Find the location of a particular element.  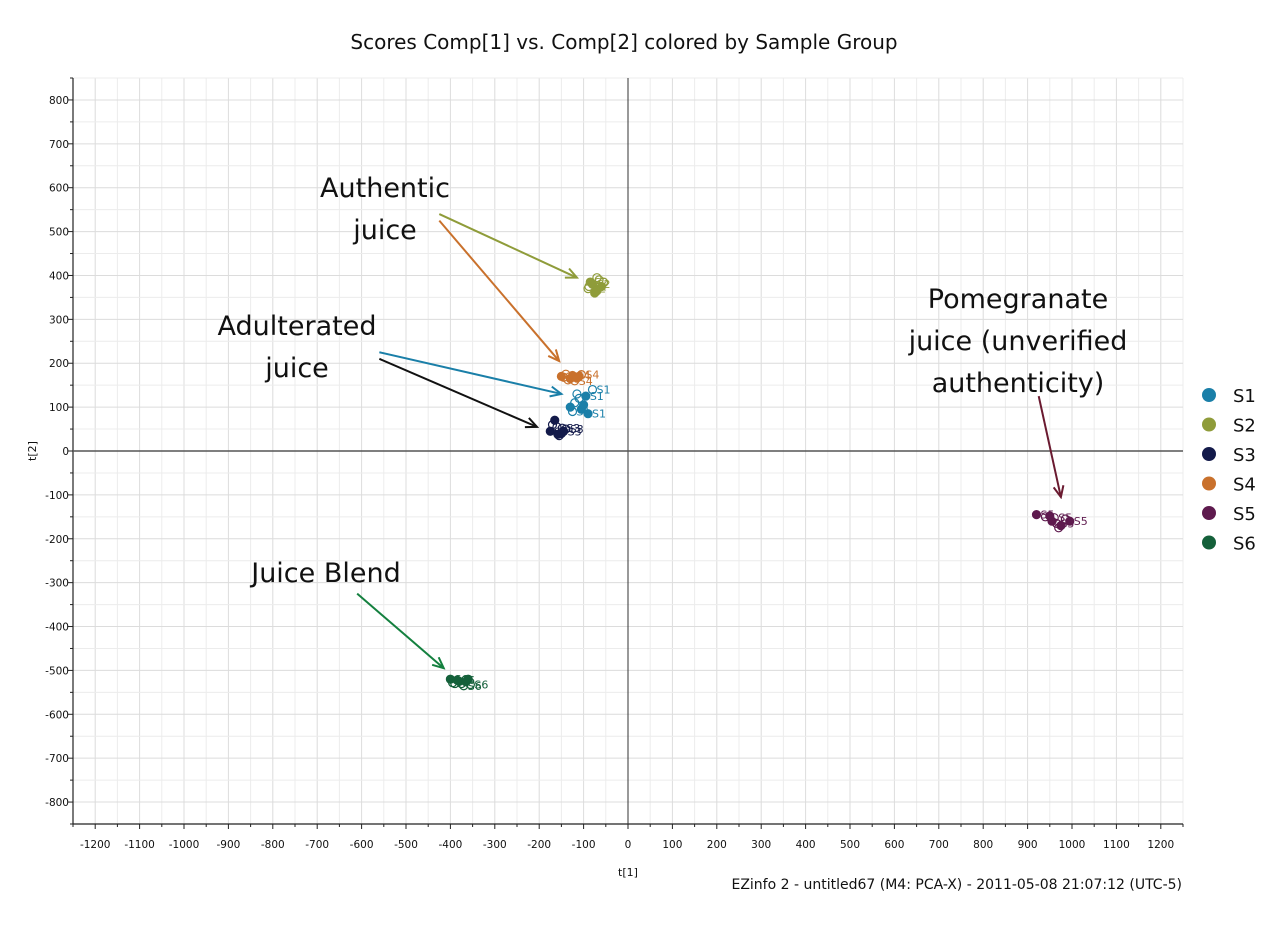

series-s3: S3S3S3S3 is located at coordinates (564, 428).